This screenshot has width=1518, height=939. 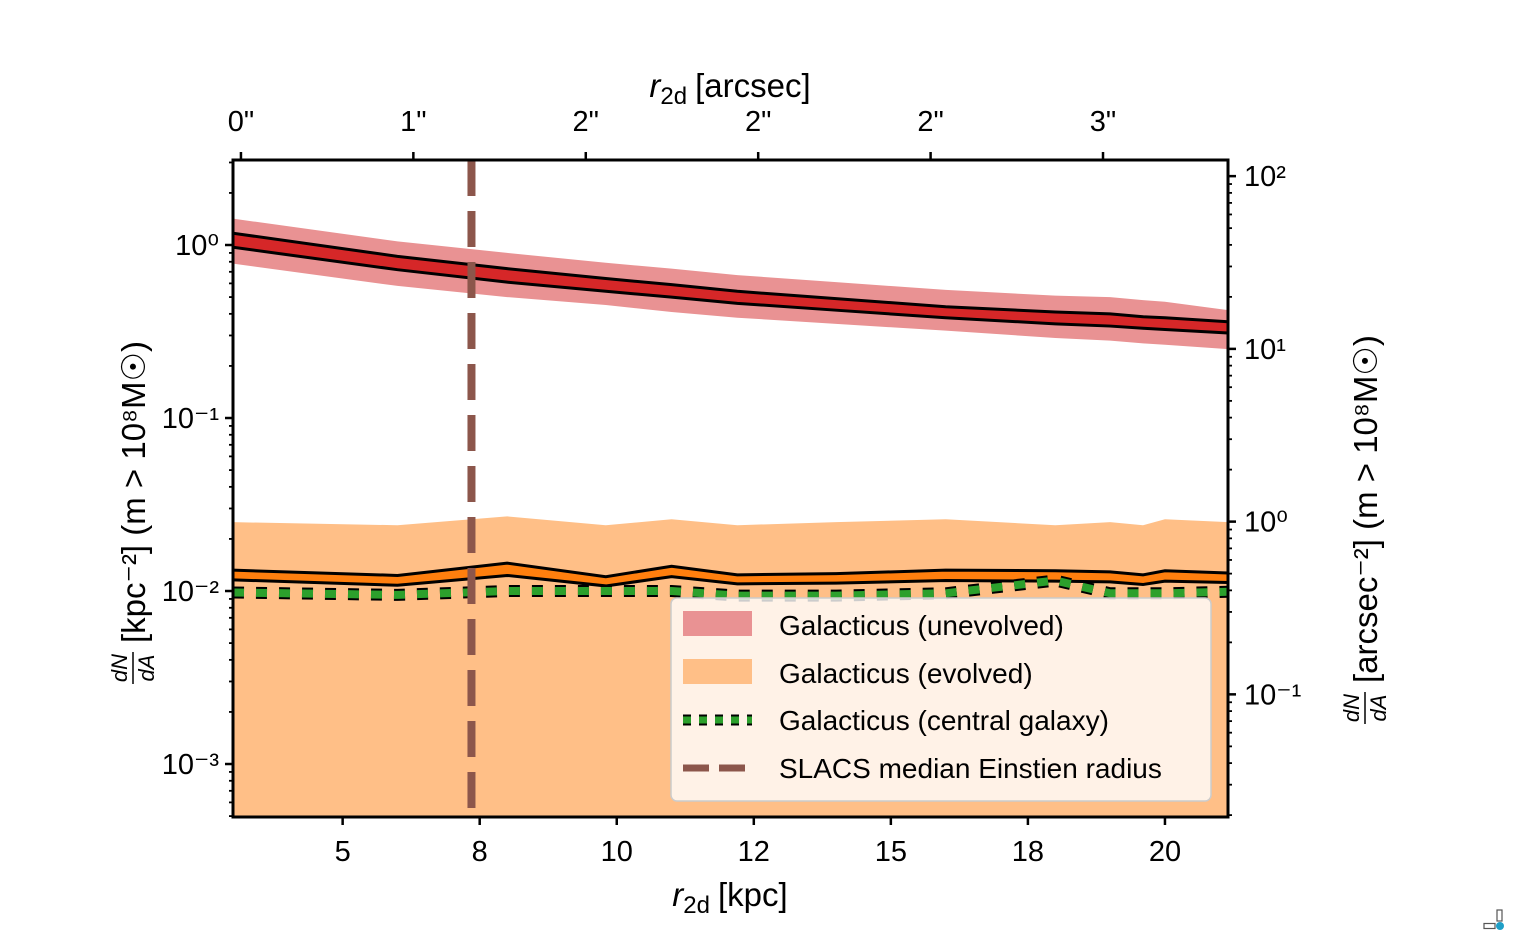 What do you see at coordinates (1378, 708) in the screenshot?
I see `right-y-axis-label-den: dA` at bounding box center [1378, 708].